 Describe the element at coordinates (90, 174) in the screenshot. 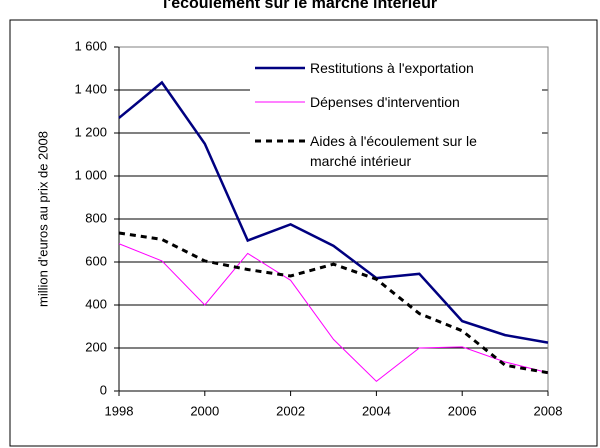

I see `y-tick-label: 1 000` at that location.